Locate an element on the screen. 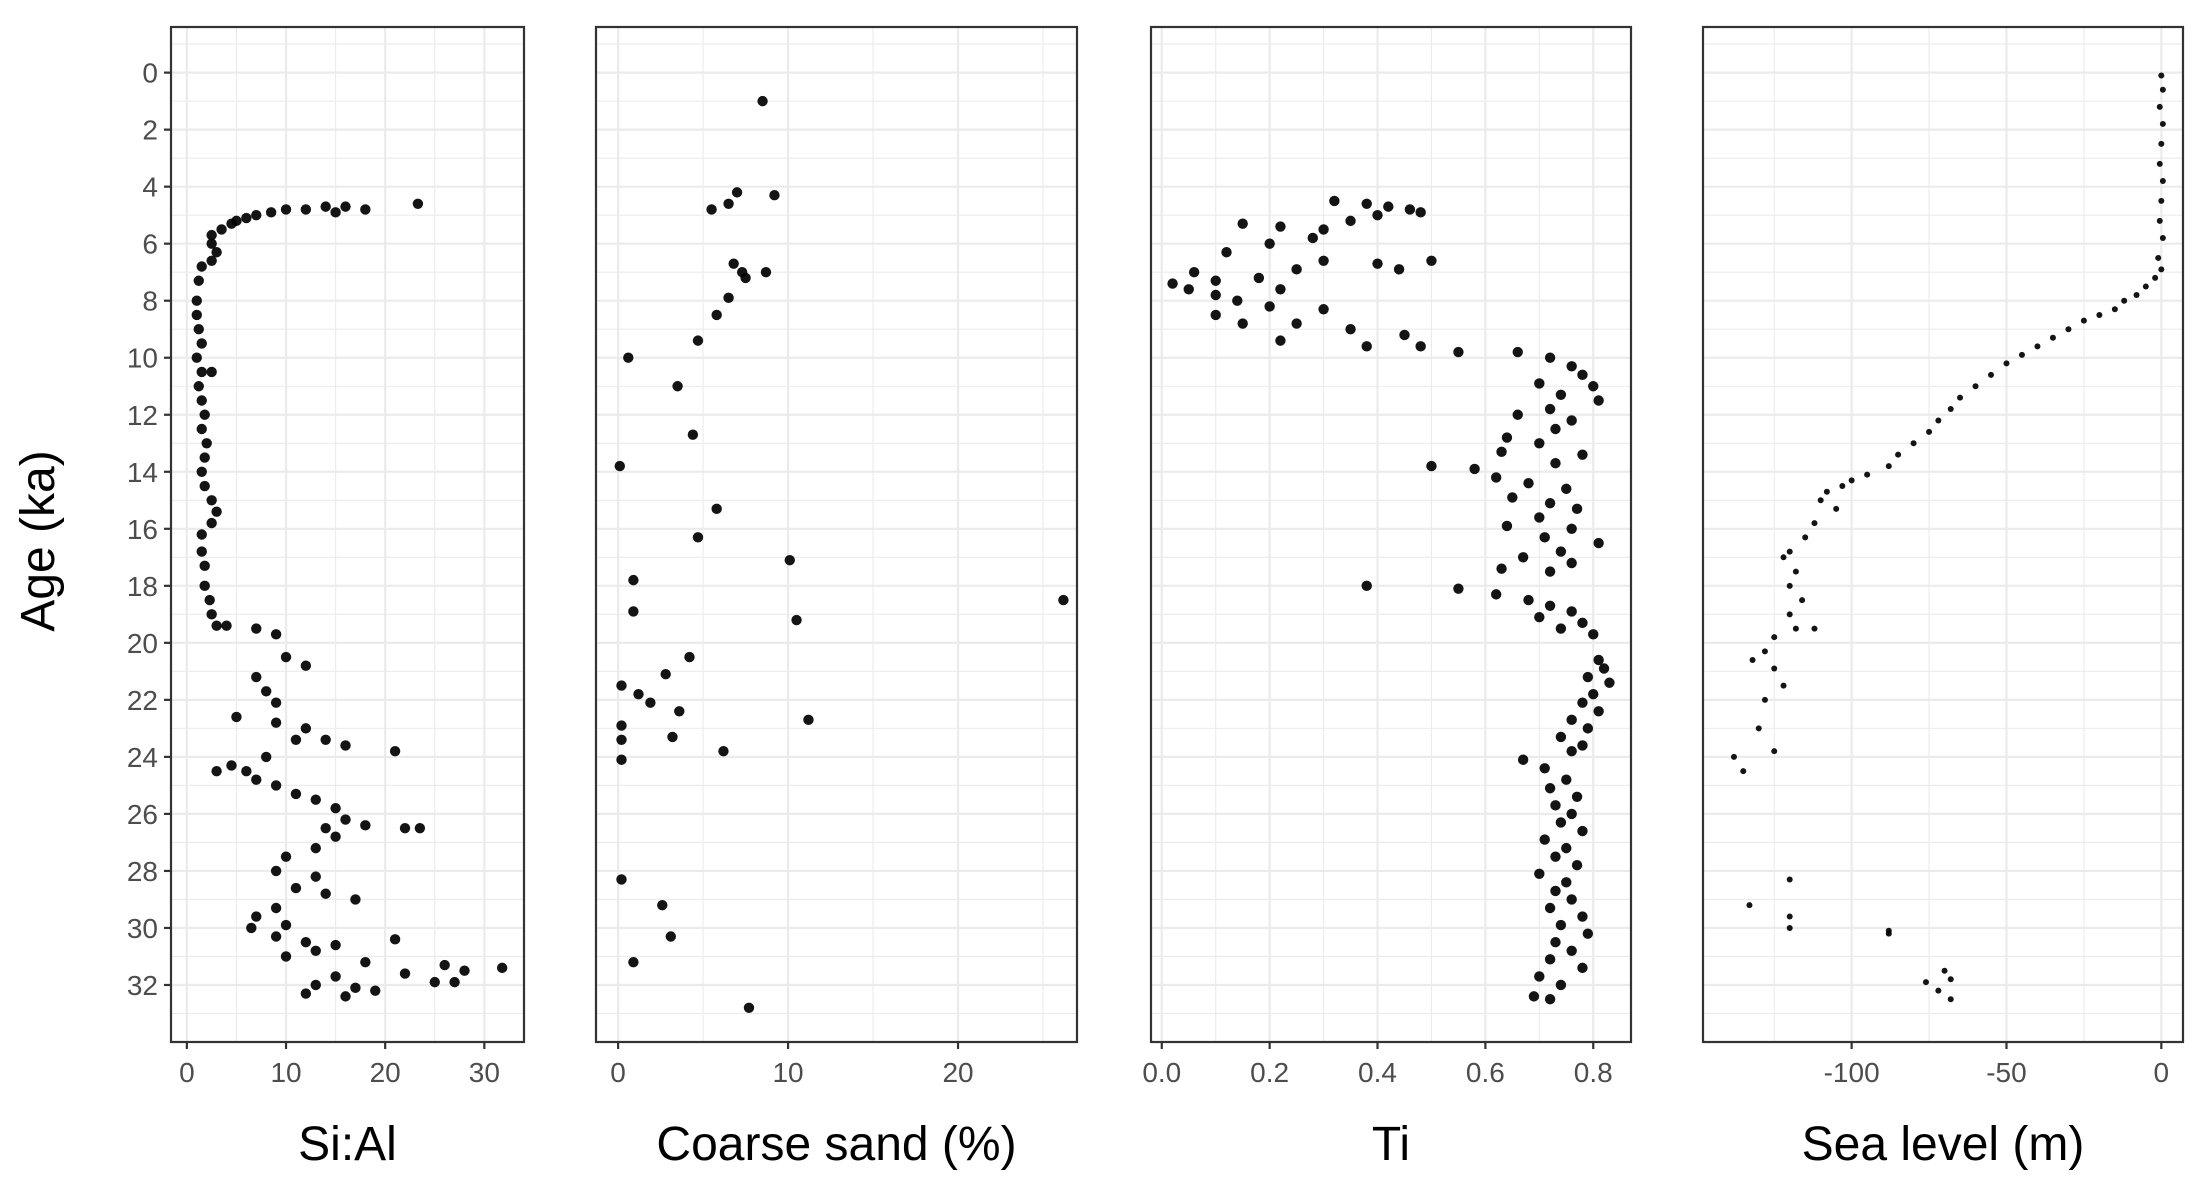  x-tick-label: -100 is located at coordinates (1852, 1072).